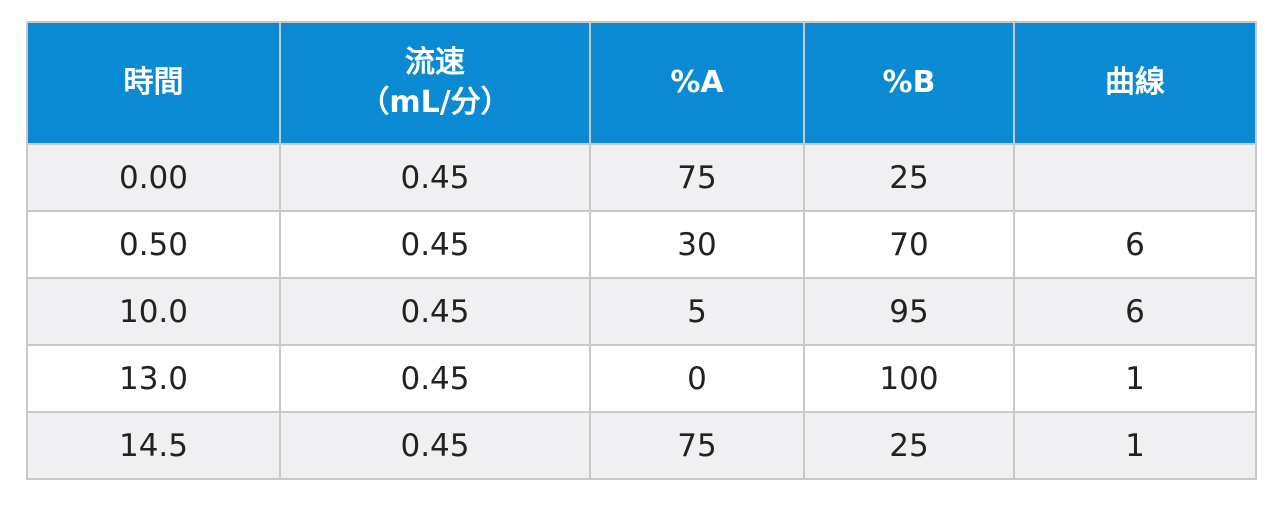  What do you see at coordinates (697, 83) in the screenshot?
I see `header-percent-a: %A` at bounding box center [697, 83].